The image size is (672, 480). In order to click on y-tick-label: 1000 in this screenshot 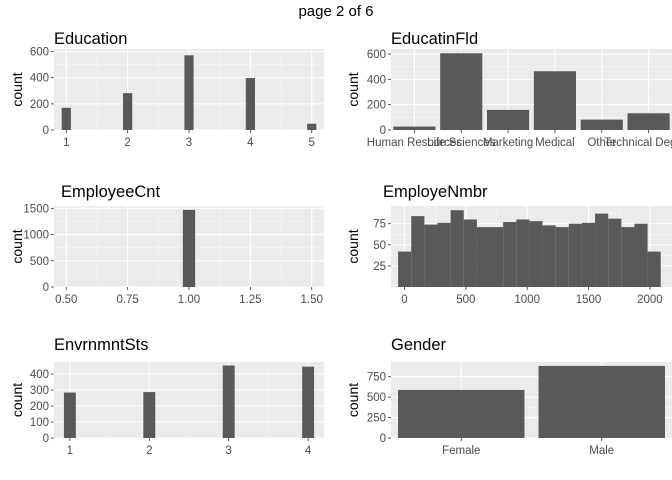, I will do `click(36, 236)`.